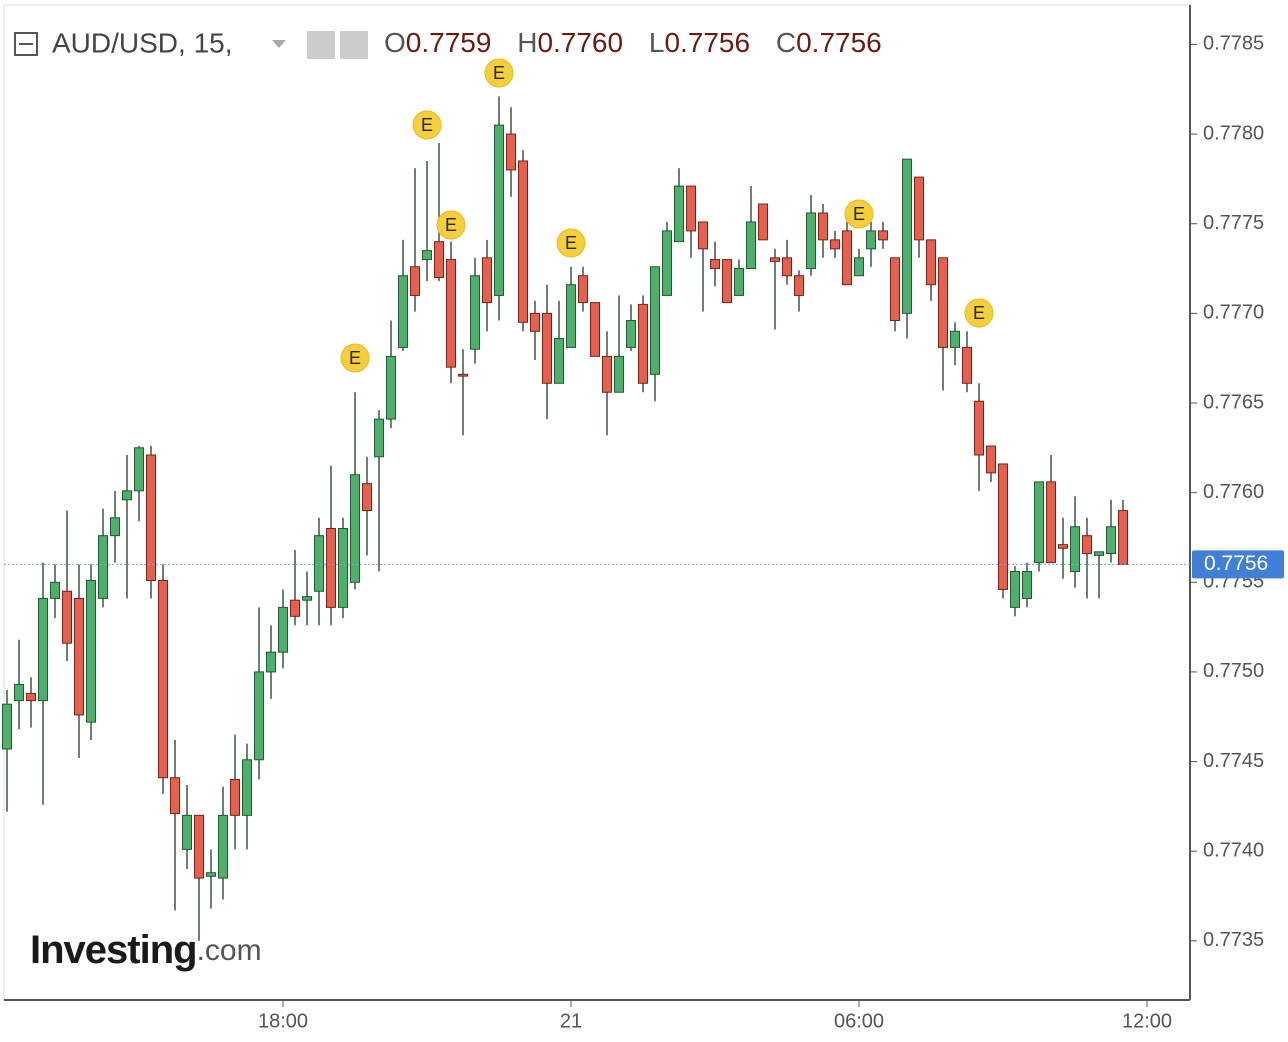 The height and width of the screenshot is (1042, 1288). What do you see at coordinates (839, 42) in the screenshot?
I see `close-value: 0.7756` at bounding box center [839, 42].